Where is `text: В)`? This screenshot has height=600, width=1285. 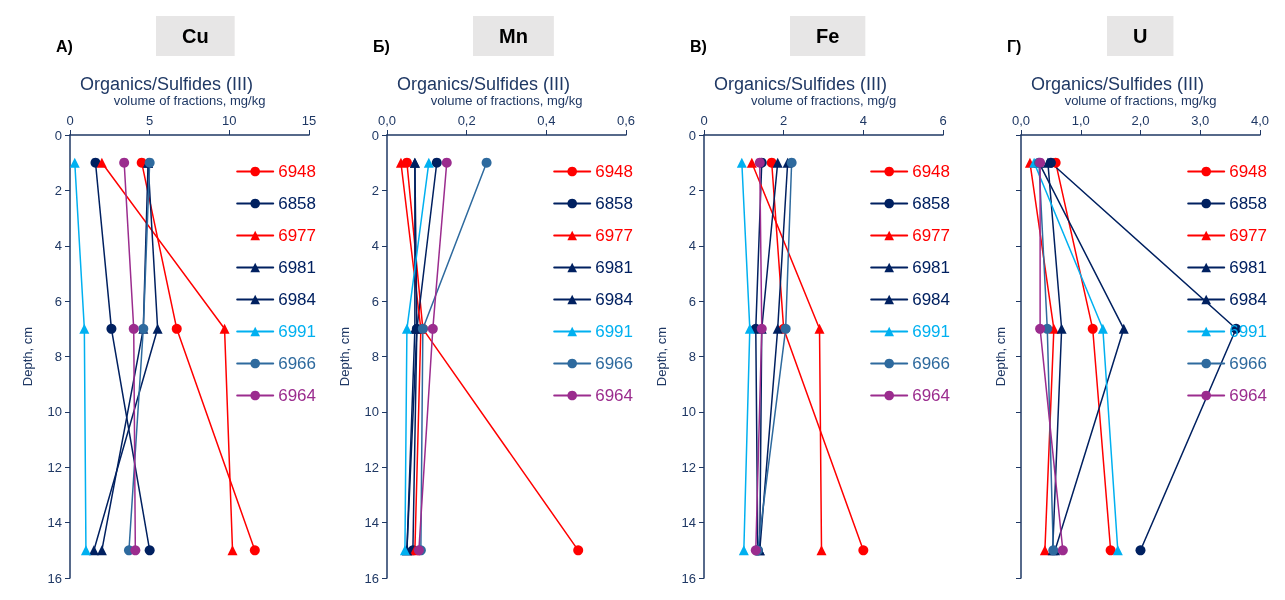 text: В) is located at coordinates (698, 46).